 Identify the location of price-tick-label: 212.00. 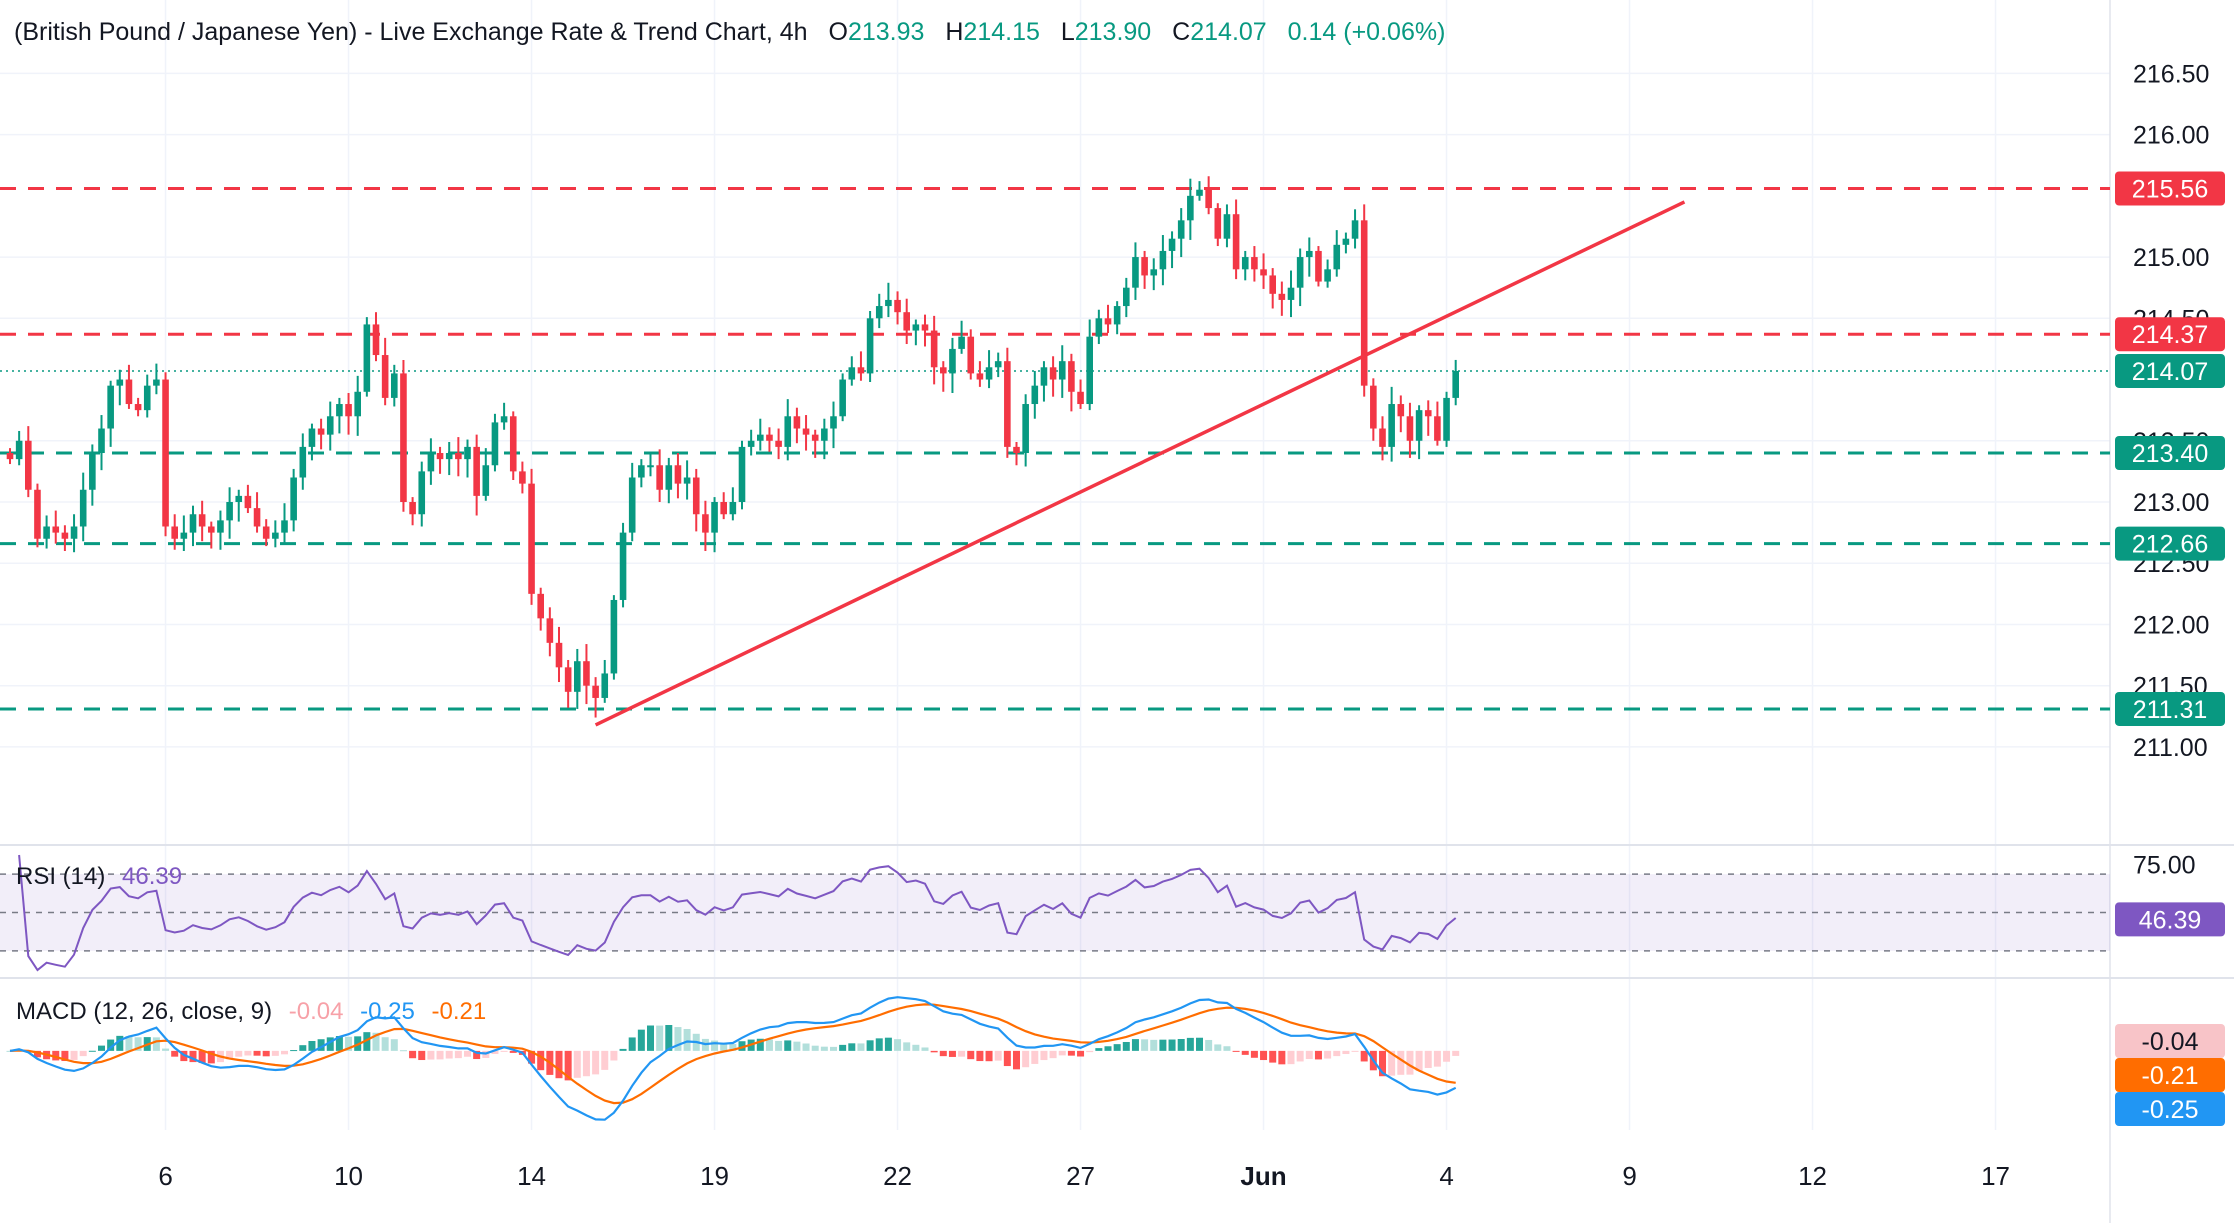
(2171, 625).